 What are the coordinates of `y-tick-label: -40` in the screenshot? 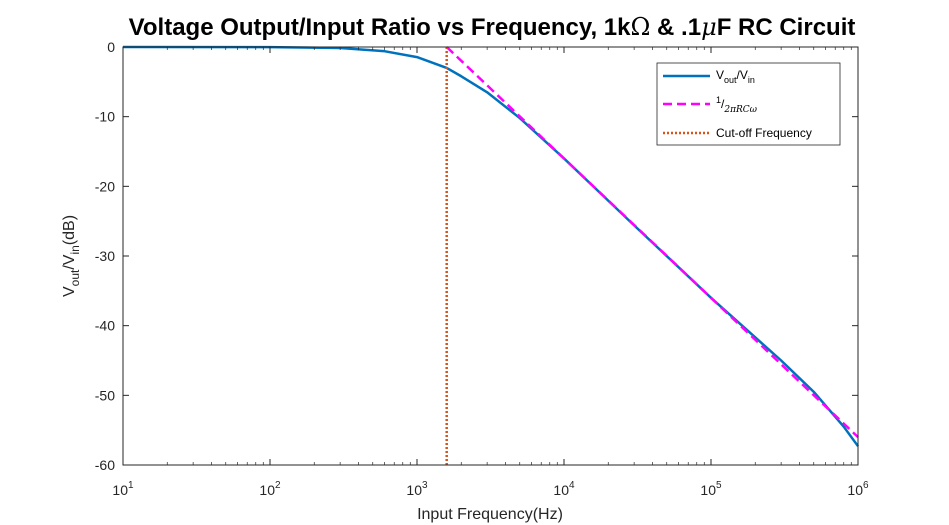 It's located at (105, 326).